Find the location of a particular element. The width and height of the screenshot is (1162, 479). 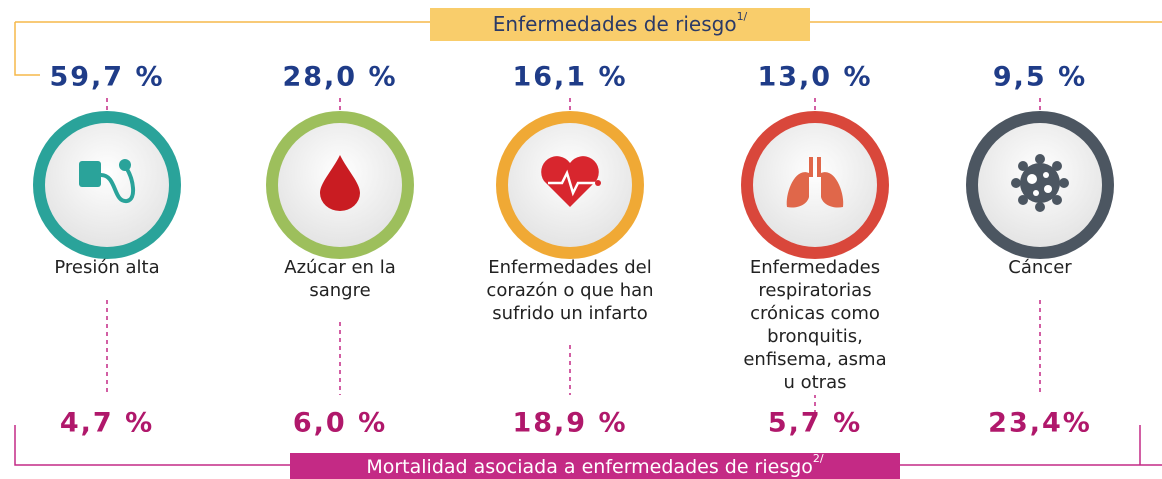

footer-note: 2/ is located at coordinates (818, 458).